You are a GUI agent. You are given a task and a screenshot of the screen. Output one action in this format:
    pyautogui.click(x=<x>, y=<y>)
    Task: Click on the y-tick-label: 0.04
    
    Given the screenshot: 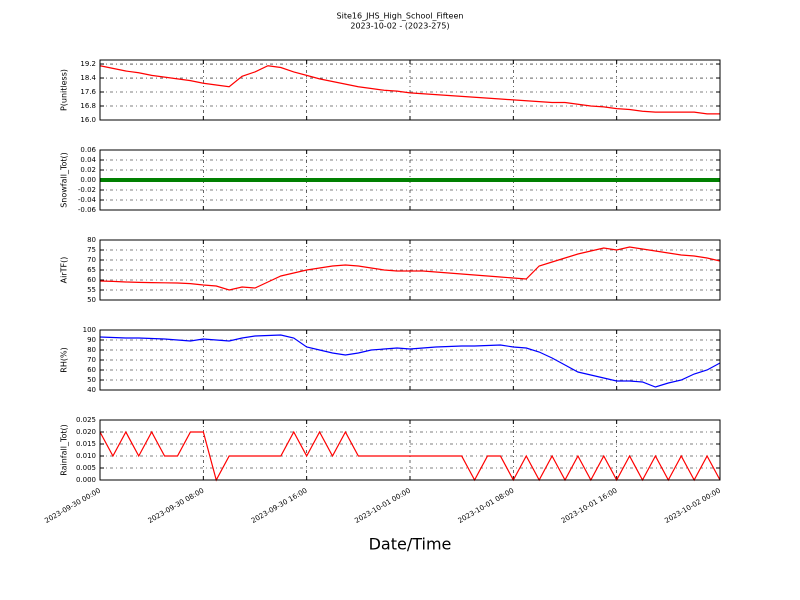 What is the action you would take?
    pyautogui.click(x=88, y=160)
    